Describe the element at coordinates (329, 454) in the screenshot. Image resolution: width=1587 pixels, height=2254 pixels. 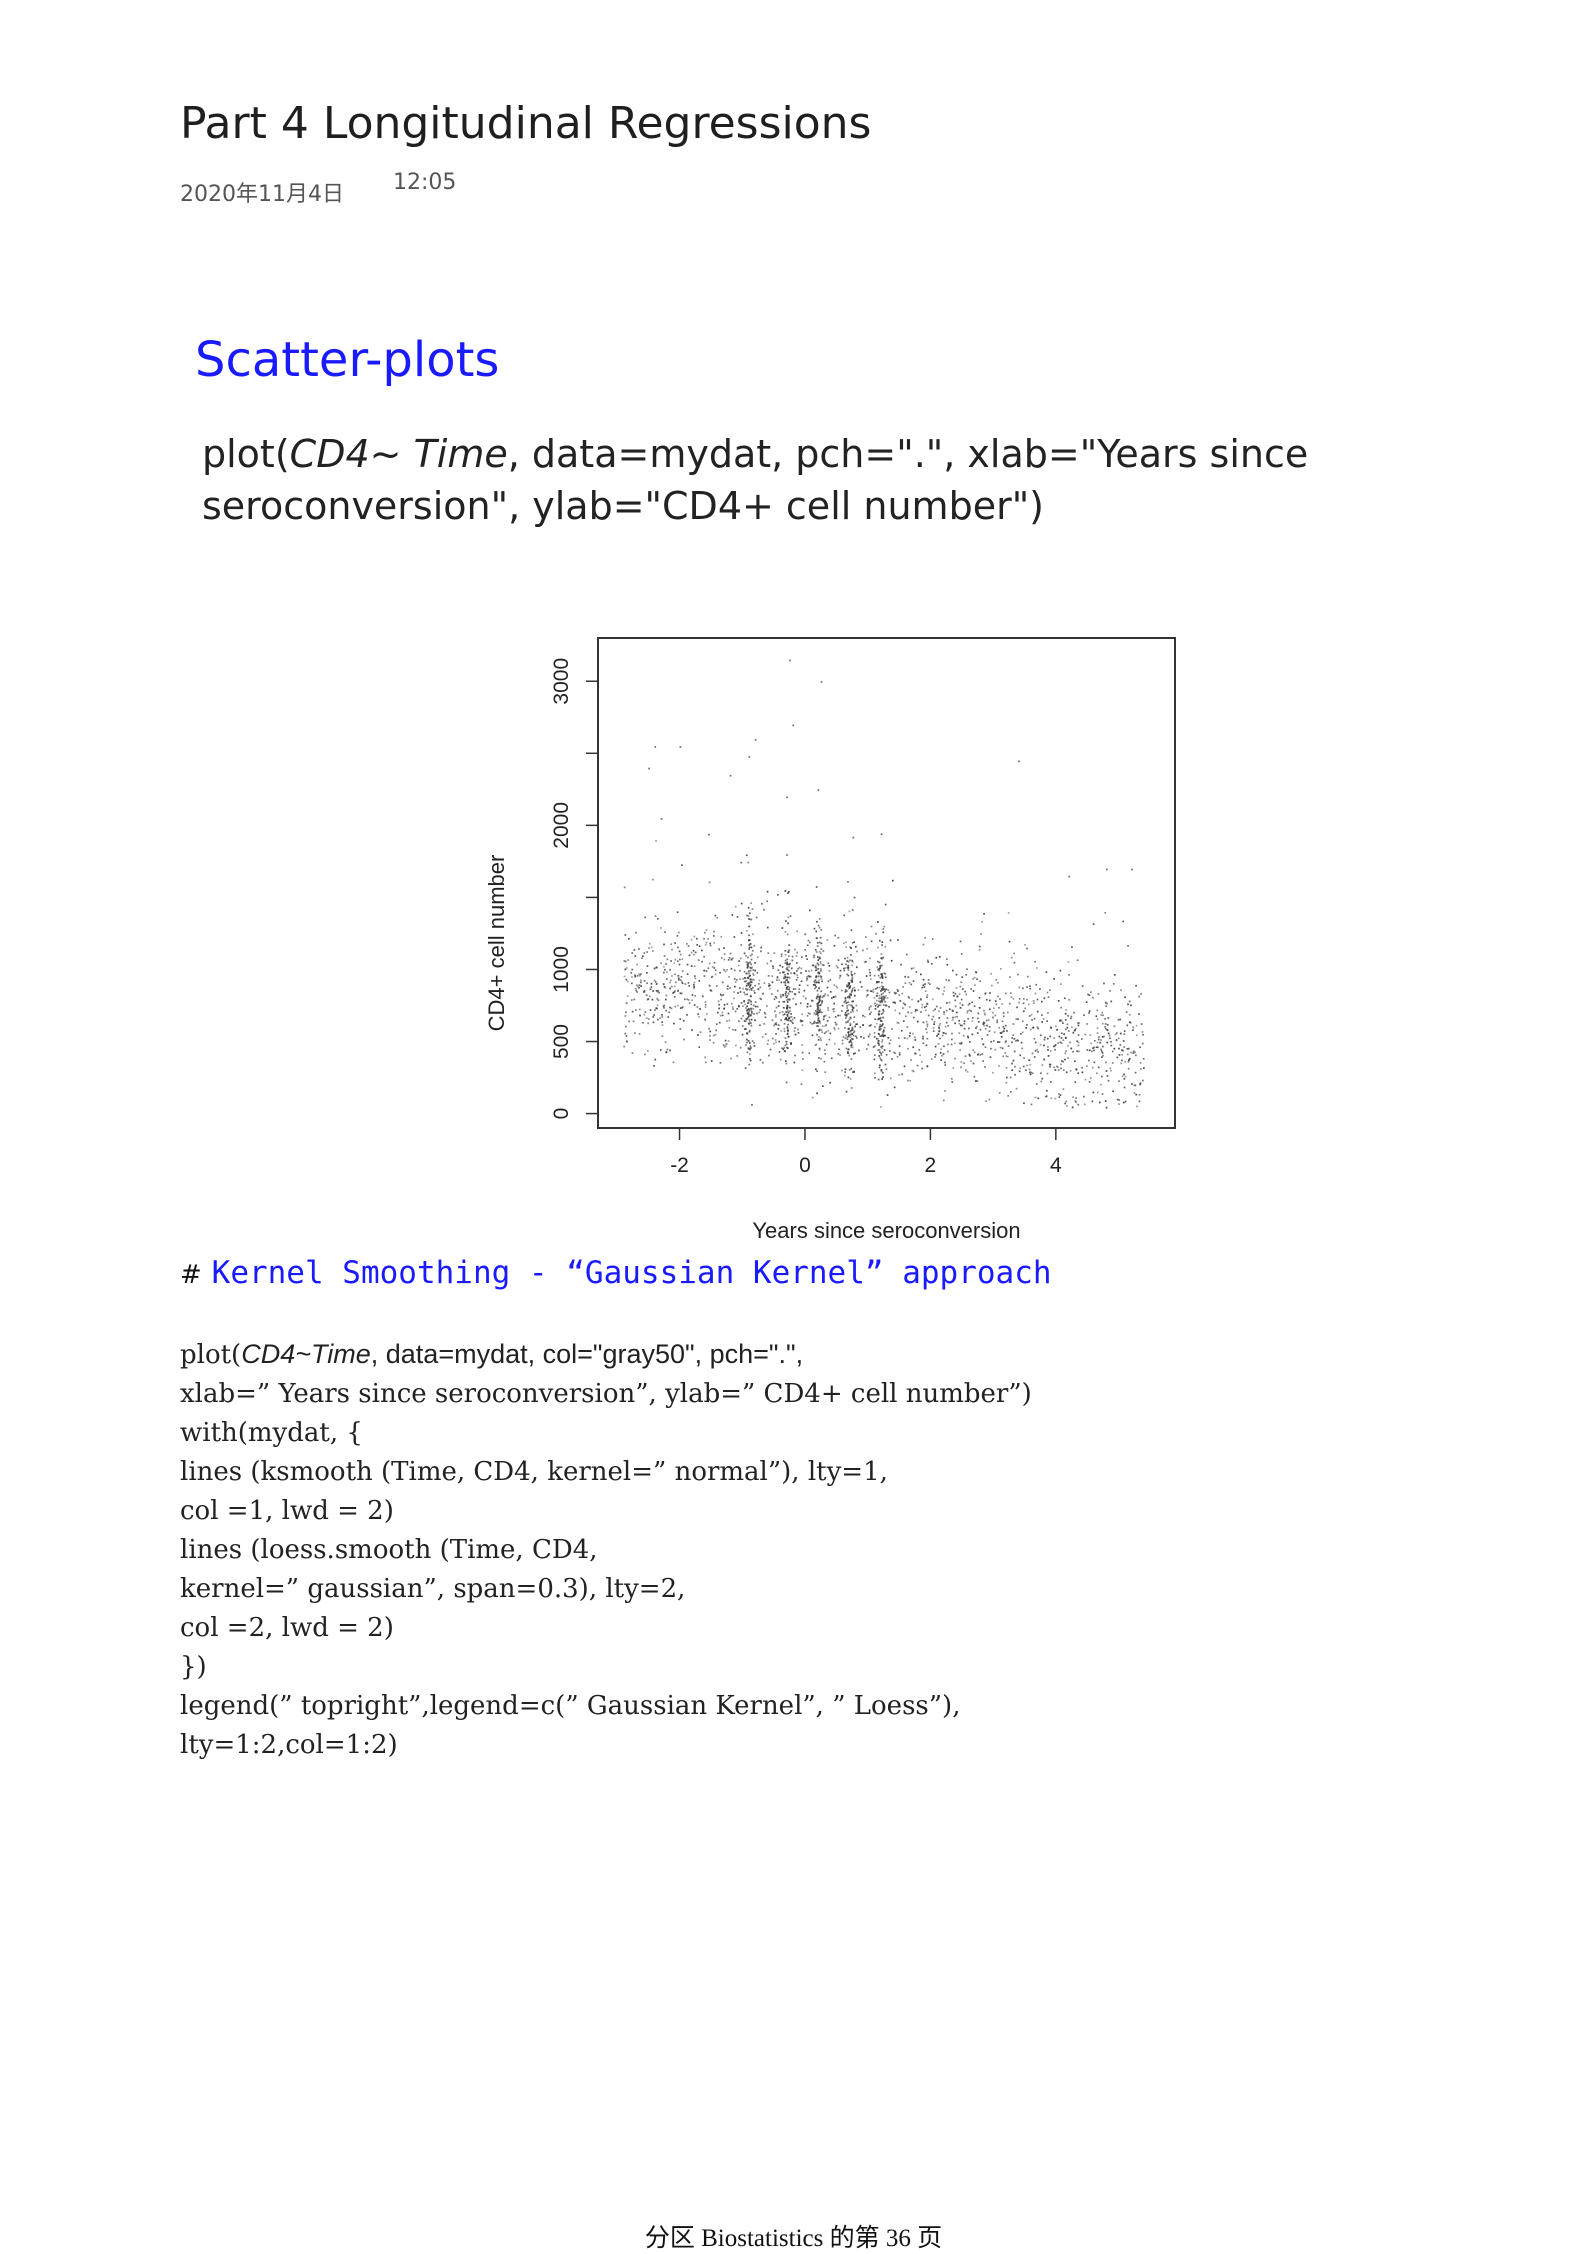
I see `slide-code-var1: CD4` at that location.